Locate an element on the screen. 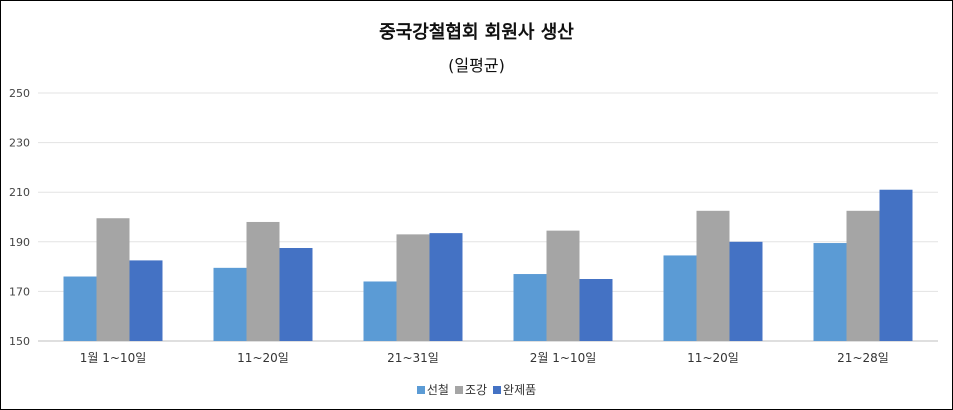 The height and width of the screenshot is (410, 953). x-tick-label: 21~28일 is located at coordinates (863, 358).